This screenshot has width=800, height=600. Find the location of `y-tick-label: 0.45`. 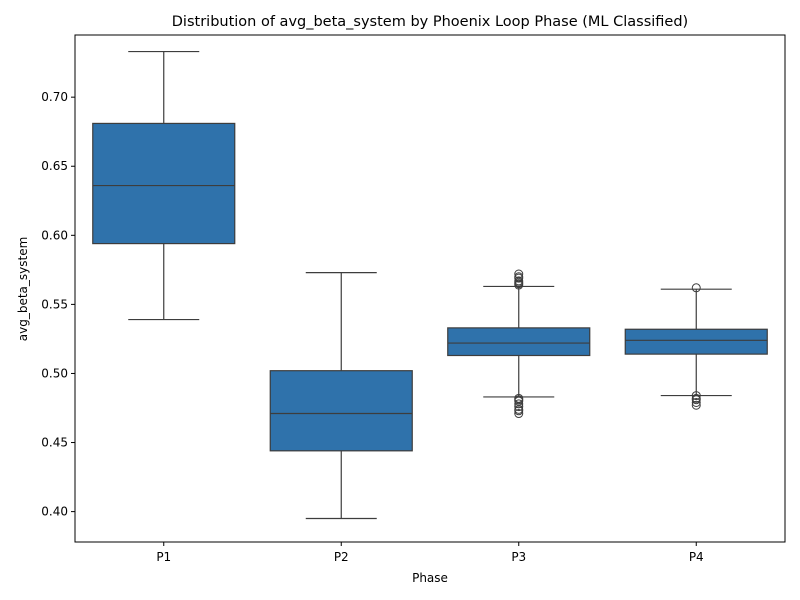

y-tick-label: 0.45 is located at coordinates (54, 443).